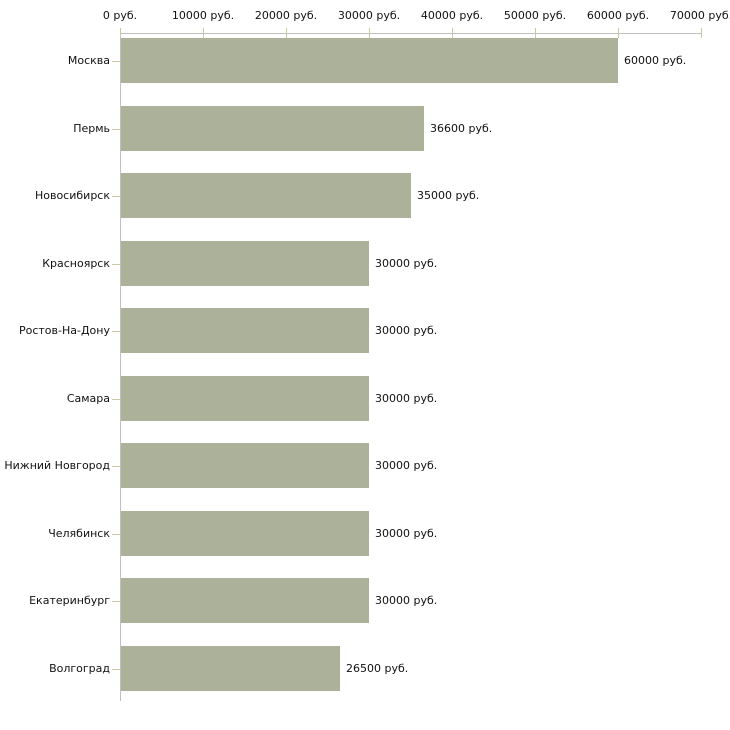 The width and height of the screenshot is (730, 730). I want to click on category-label: Волгоград, so click(79, 668).